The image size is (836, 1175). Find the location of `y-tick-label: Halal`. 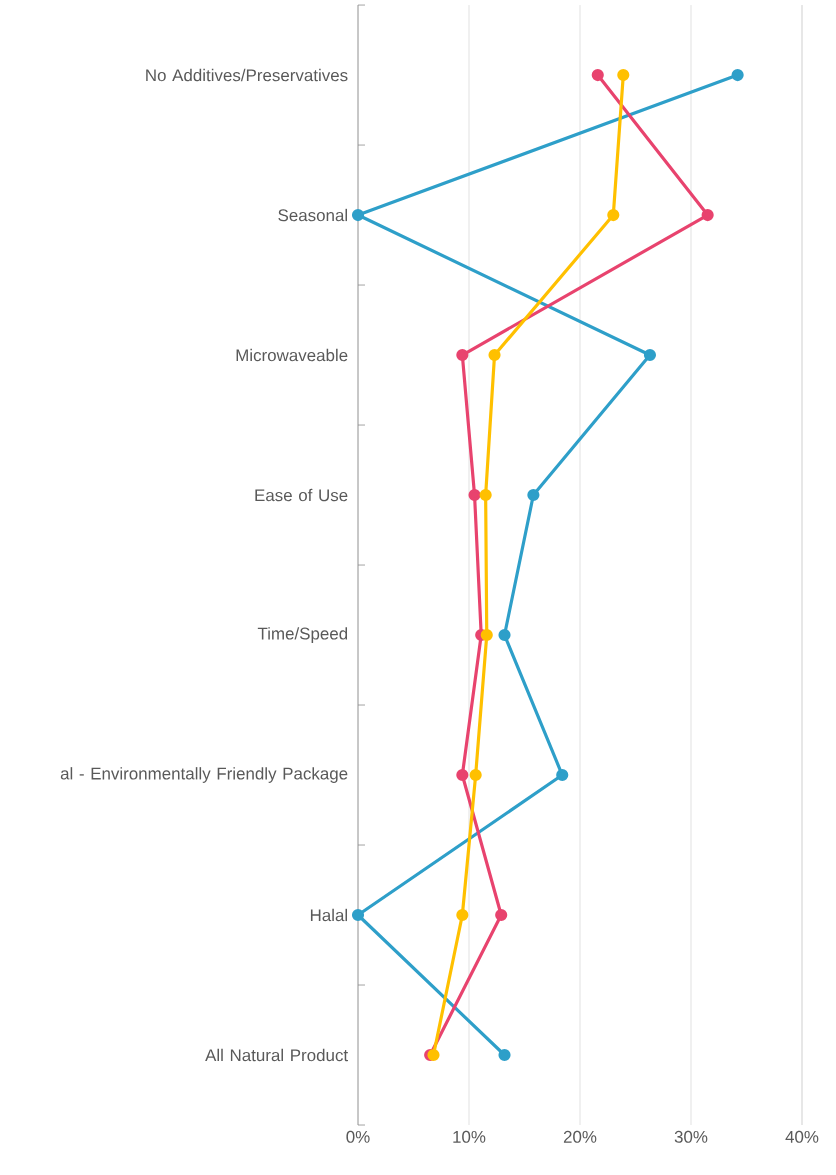

y-tick-label: Halal is located at coordinates (328, 915).